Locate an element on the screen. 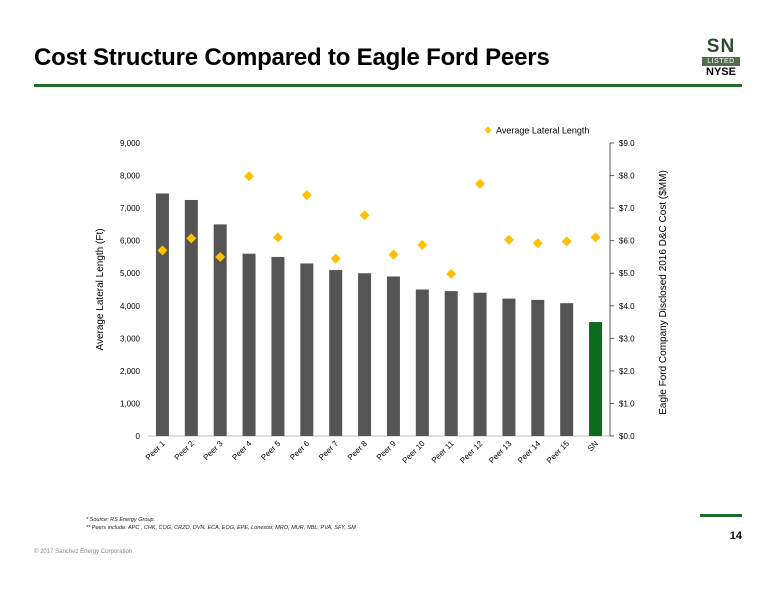 The width and height of the screenshot is (776, 600). y-tick-label-right: $3.0 is located at coordinates (627, 338).